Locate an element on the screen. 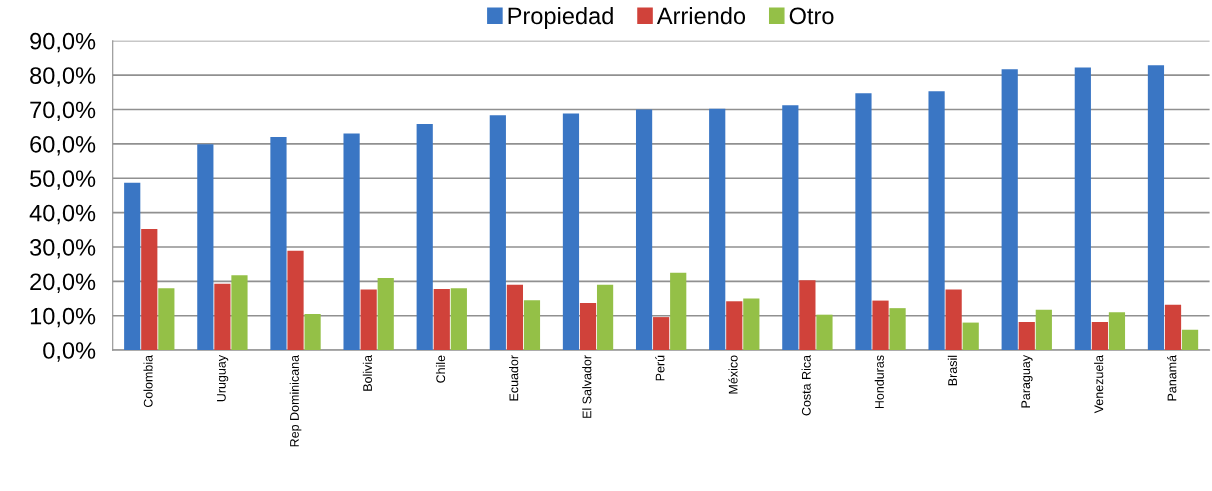  x-tick-label: Panamá is located at coordinates (1172, 377).